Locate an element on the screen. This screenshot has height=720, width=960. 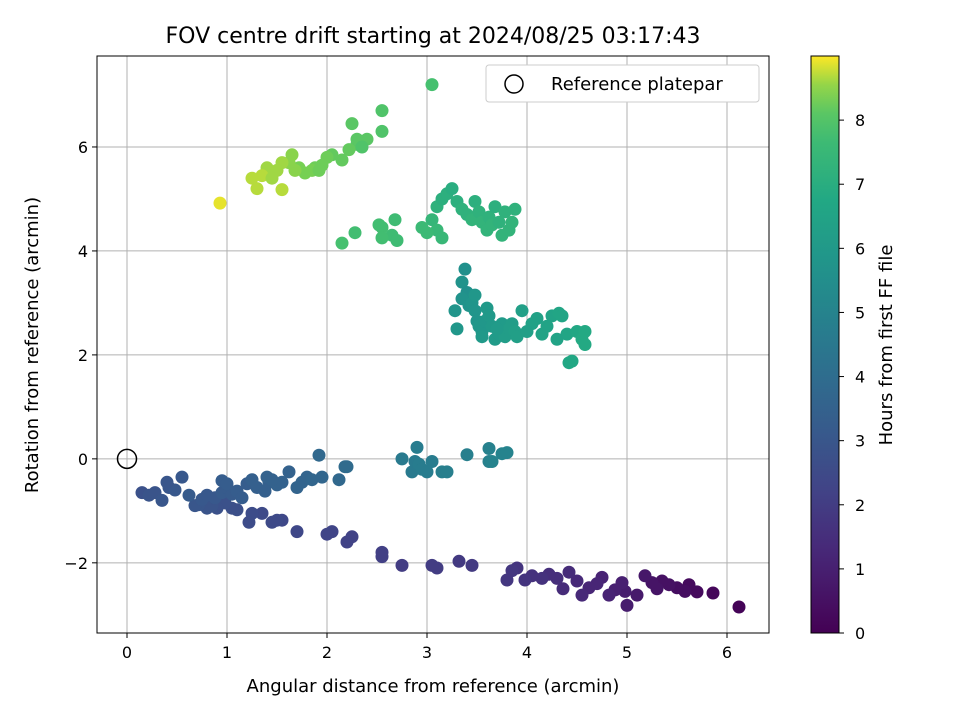
reference-marker-group is located at coordinates (127, 459).